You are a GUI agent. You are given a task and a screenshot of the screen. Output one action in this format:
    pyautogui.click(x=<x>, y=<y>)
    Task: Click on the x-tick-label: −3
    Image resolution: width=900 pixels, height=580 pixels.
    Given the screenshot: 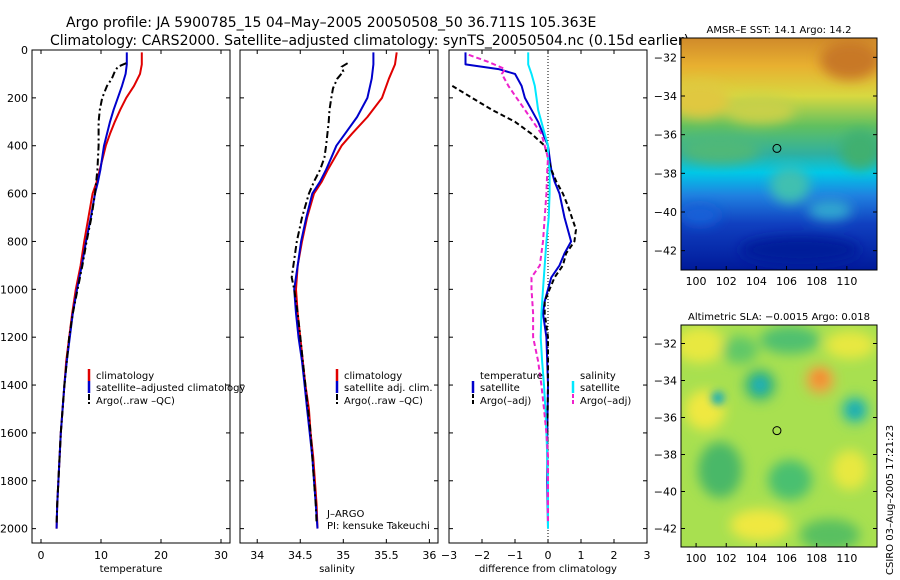 What is the action you would take?
    pyautogui.click(x=449, y=555)
    